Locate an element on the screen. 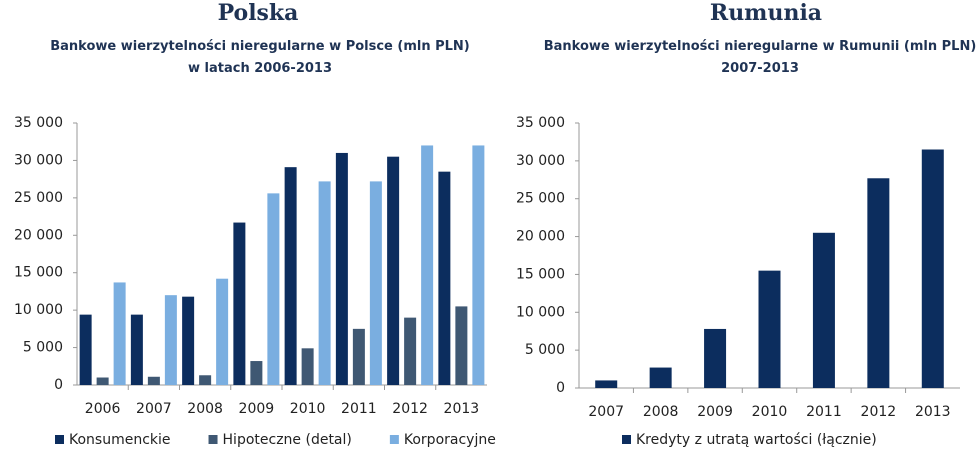 The width and height of the screenshot is (977, 458). chart-title: Polska is located at coordinates (258, 13).